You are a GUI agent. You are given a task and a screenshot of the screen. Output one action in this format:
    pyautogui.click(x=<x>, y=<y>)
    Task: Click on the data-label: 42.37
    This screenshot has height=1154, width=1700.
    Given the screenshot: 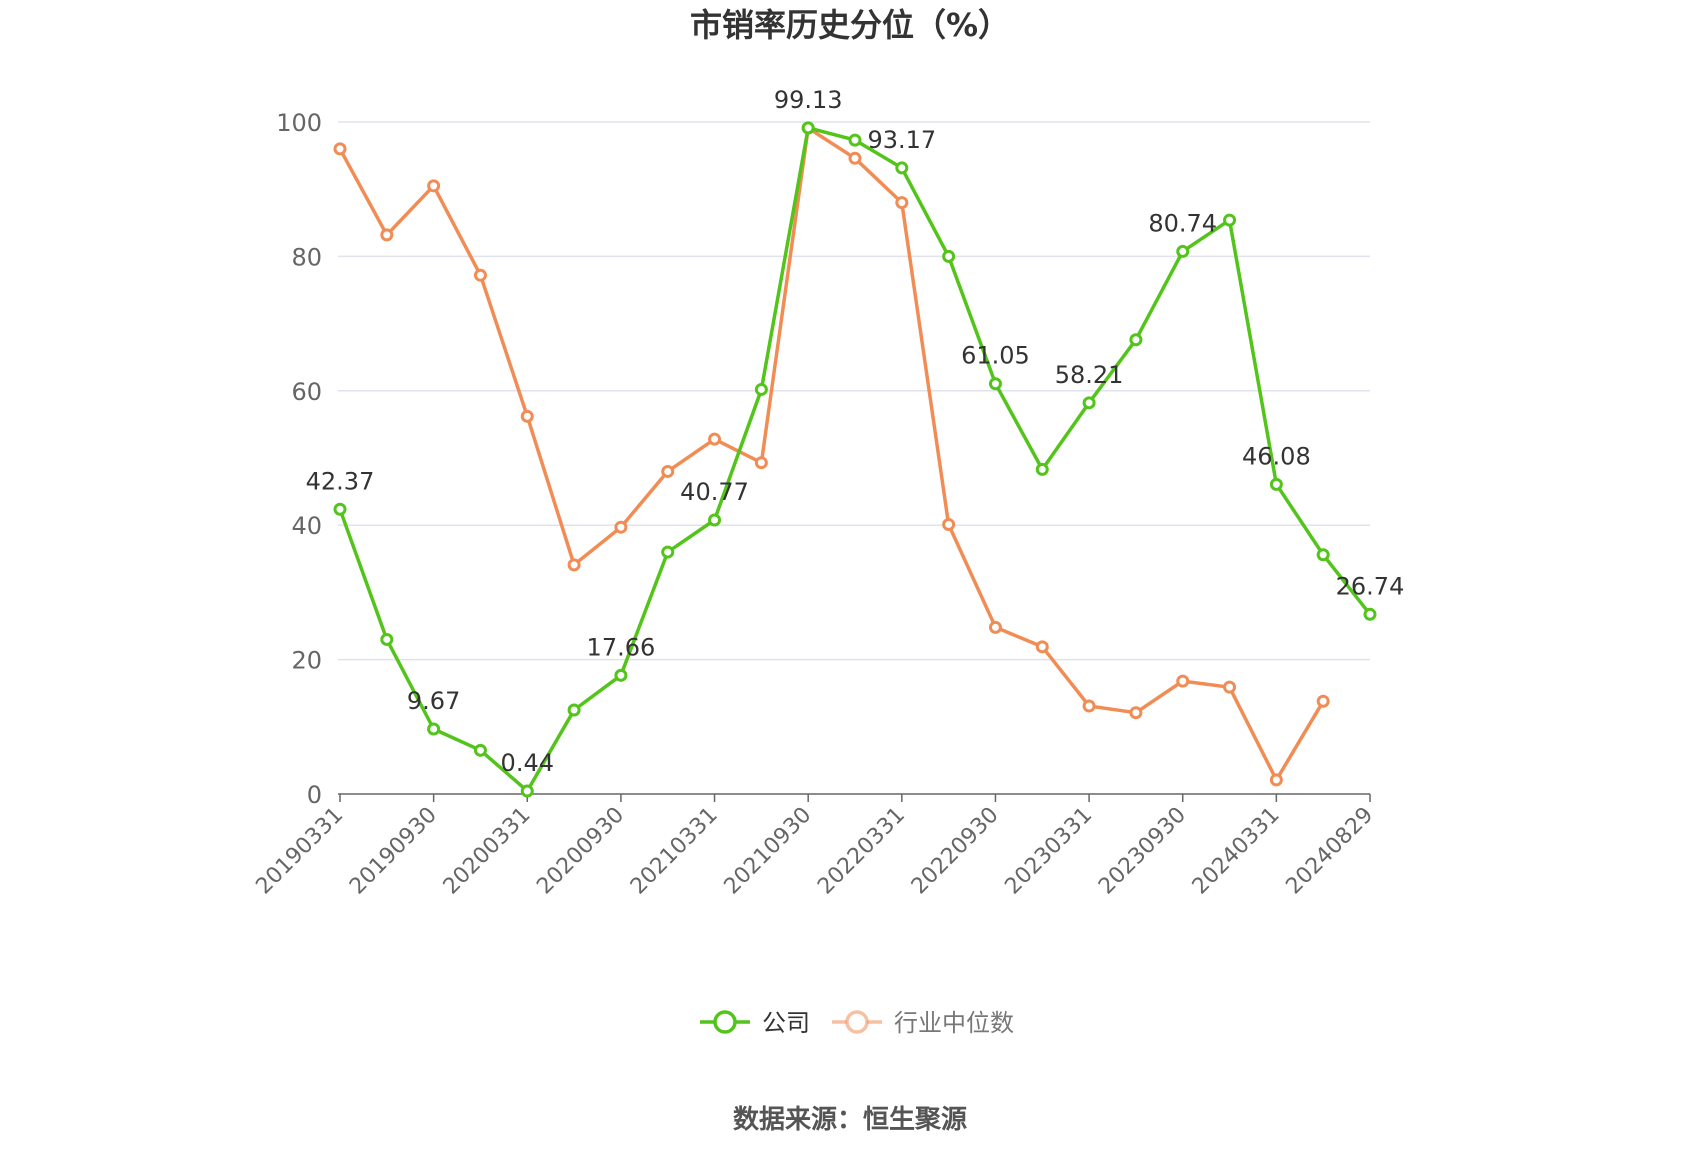 What is the action you would take?
    pyautogui.click(x=340, y=481)
    